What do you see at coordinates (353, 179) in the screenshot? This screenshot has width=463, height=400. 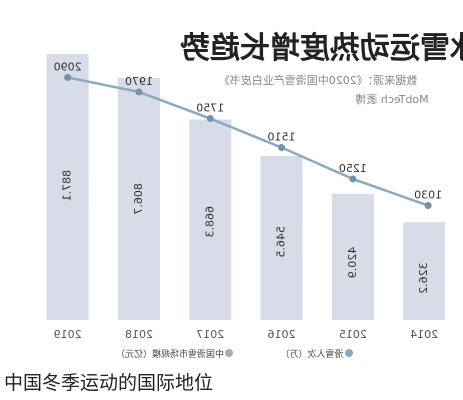 I see `line-point-2015` at bounding box center [353, 179].